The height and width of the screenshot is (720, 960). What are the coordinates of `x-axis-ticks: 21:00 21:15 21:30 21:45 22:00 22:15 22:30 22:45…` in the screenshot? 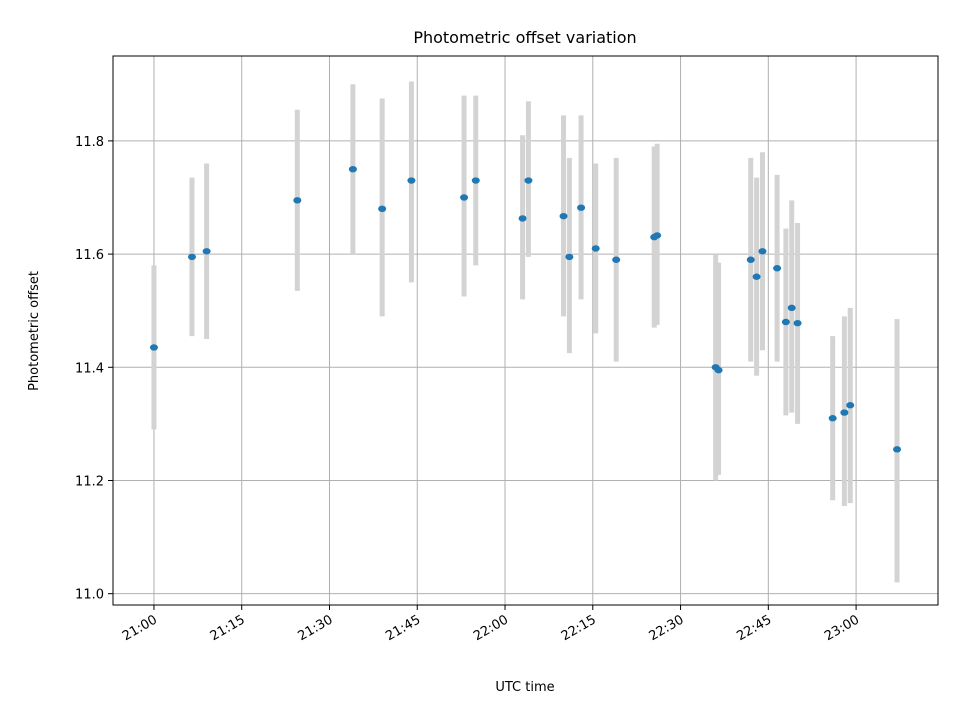 It's located at (491, 624).